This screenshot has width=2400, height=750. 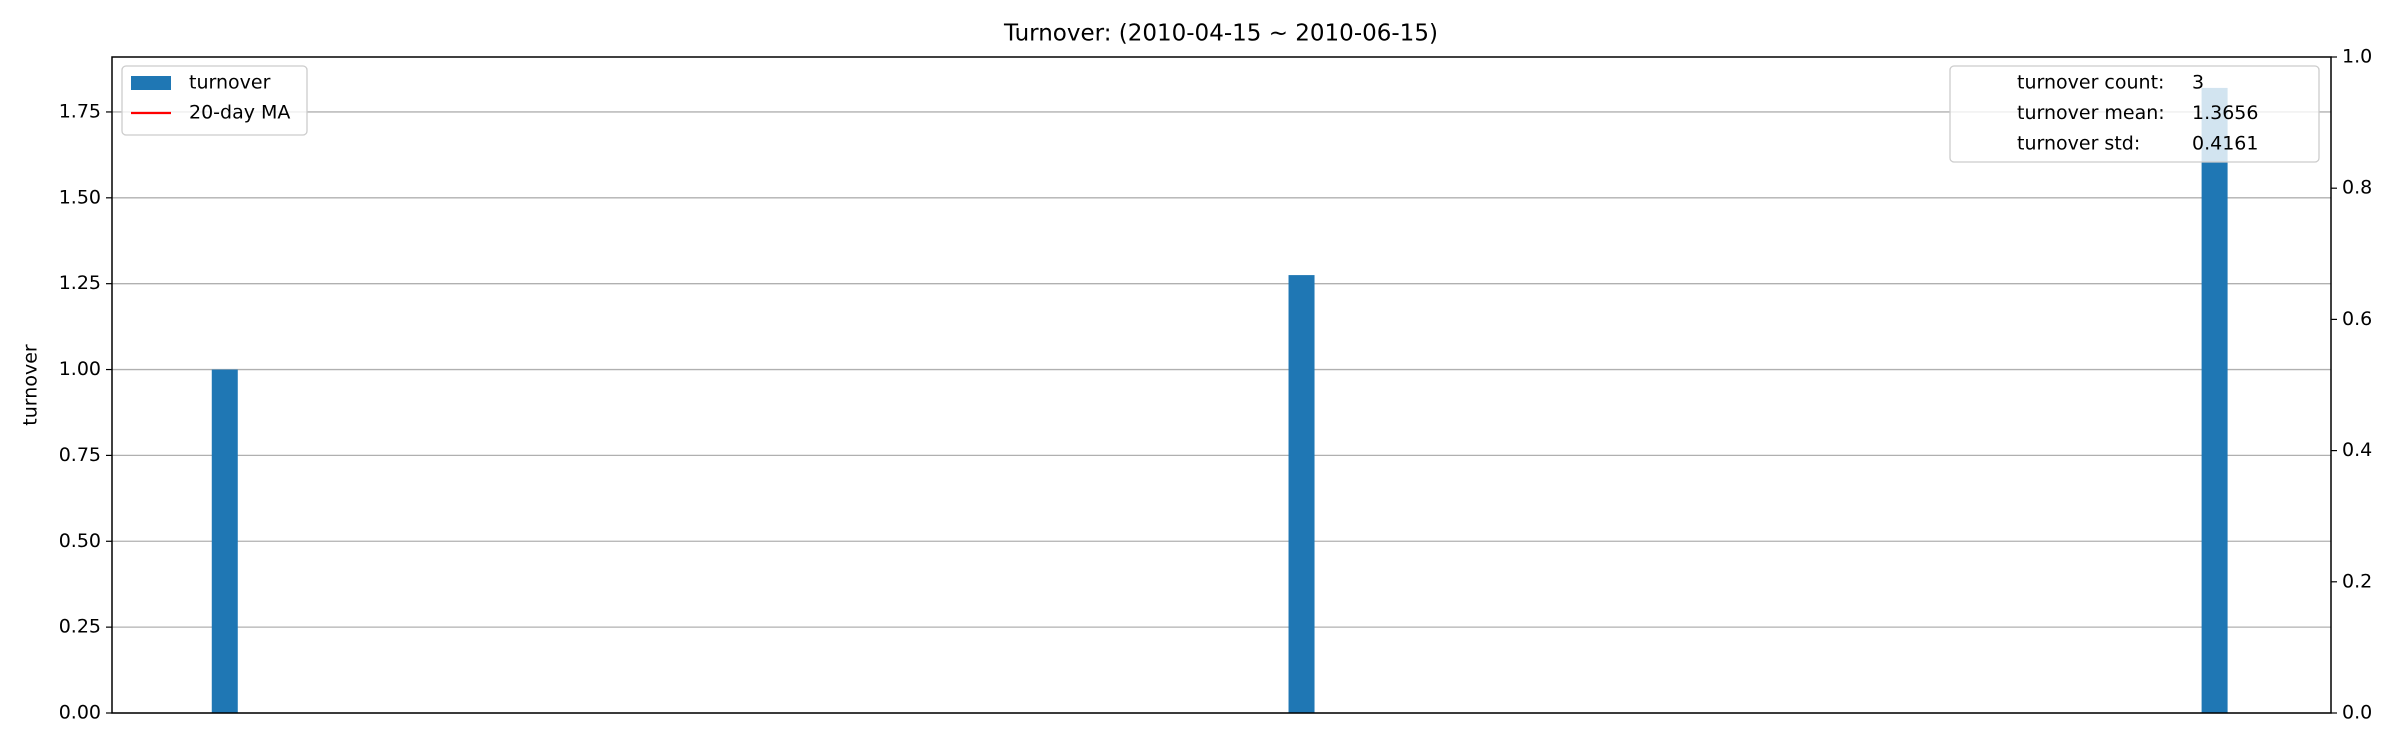 I want to click on chart-title: Turnover: (2010-04-15 ~ 2010-06-15), so click(x=1220, y=34).